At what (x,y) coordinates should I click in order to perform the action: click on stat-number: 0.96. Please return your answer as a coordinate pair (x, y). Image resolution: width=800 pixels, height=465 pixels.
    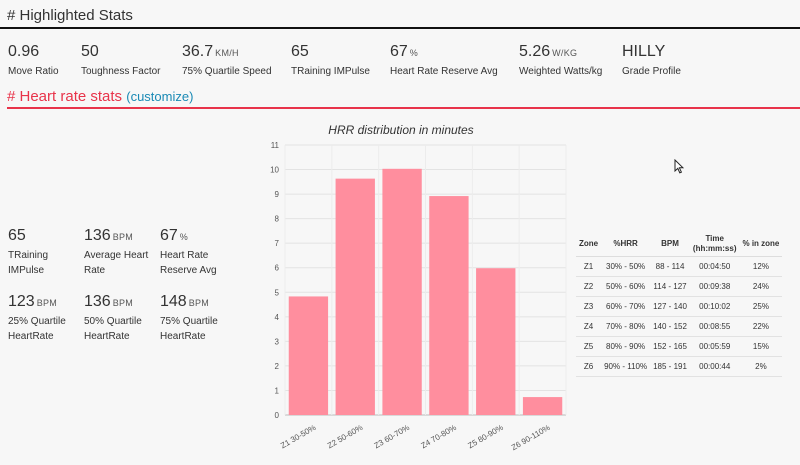
    Looking at the image, I should click on (24, 51).